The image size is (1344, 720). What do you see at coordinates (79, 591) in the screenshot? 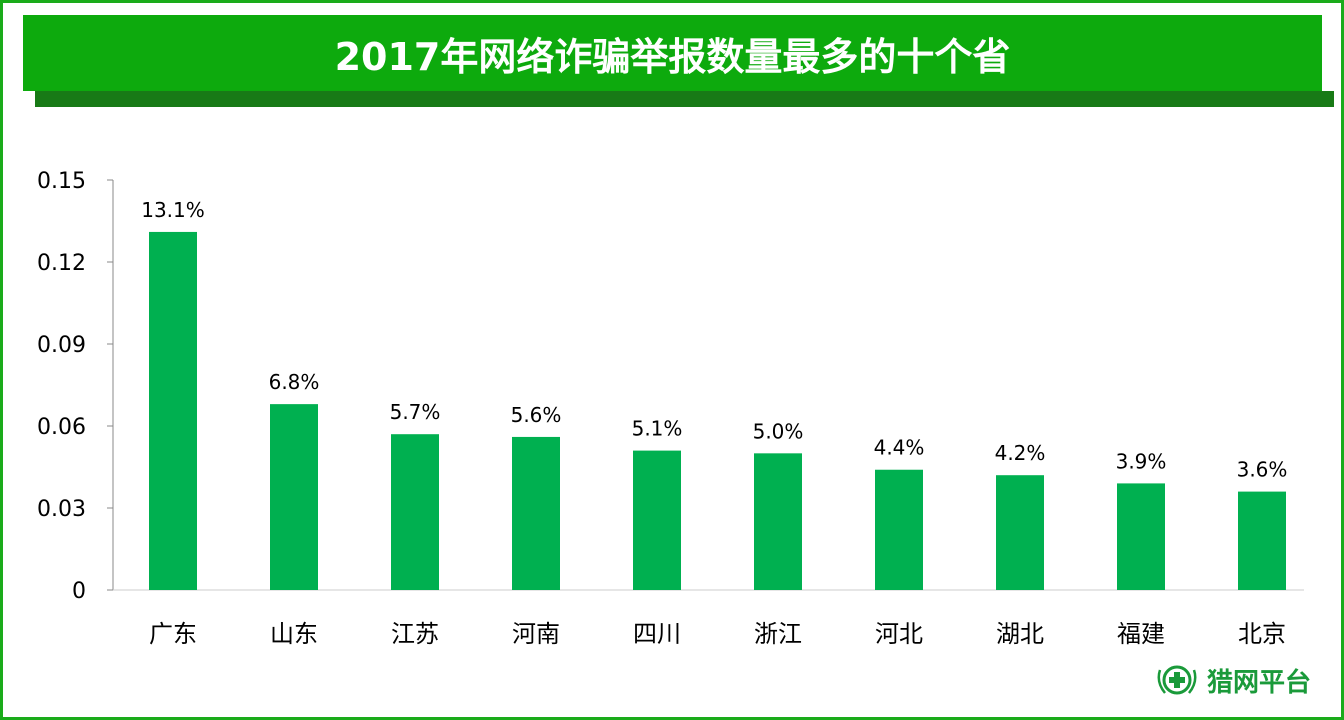
I see `y-tick-label: 0` at bounding box center [79, 591].